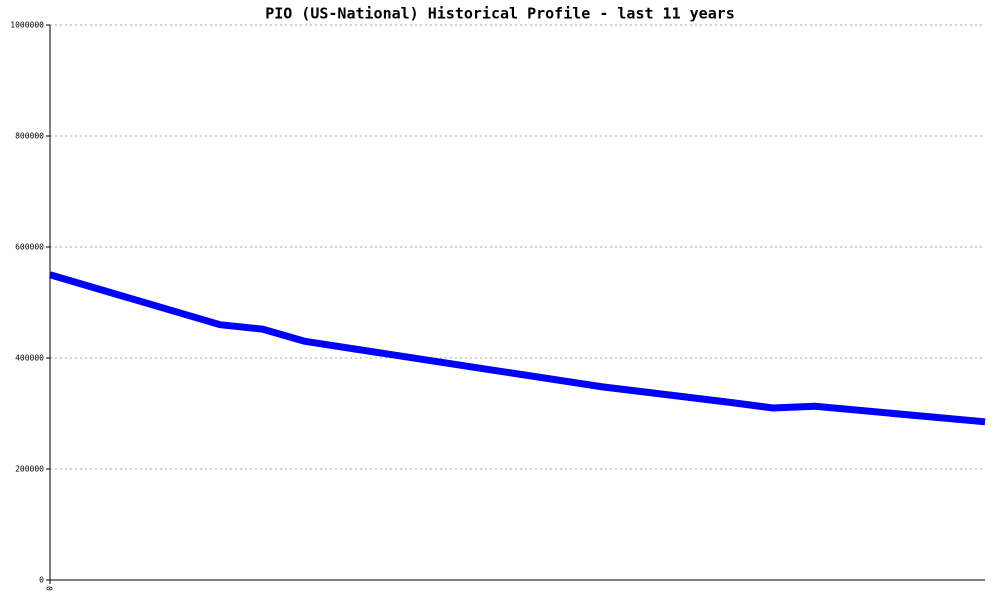 The image size is (1000, 600). What do you see at coordinates (29, 136) in the screenshot?
I see `y-tick-label: 800000` at bounding box center [29, 136].